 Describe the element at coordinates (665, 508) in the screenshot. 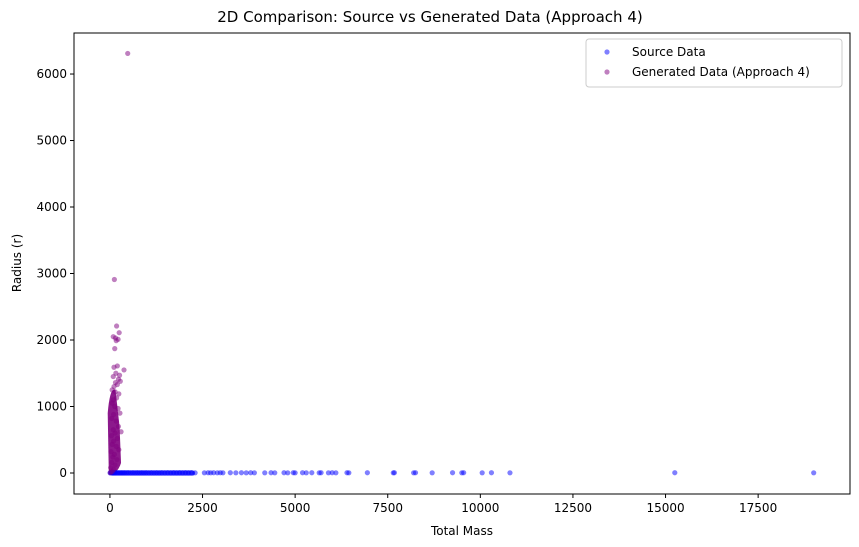

I see `x-tick-label: 15000` at that location.